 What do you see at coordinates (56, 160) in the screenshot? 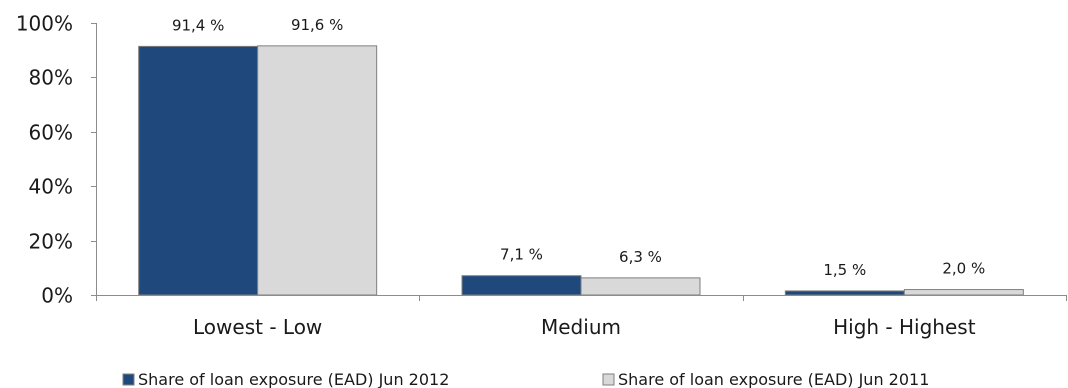
I see `y-axis-ticks: 0% 20% 40% 60% 80% 100%` at bounding box center [56, 160].